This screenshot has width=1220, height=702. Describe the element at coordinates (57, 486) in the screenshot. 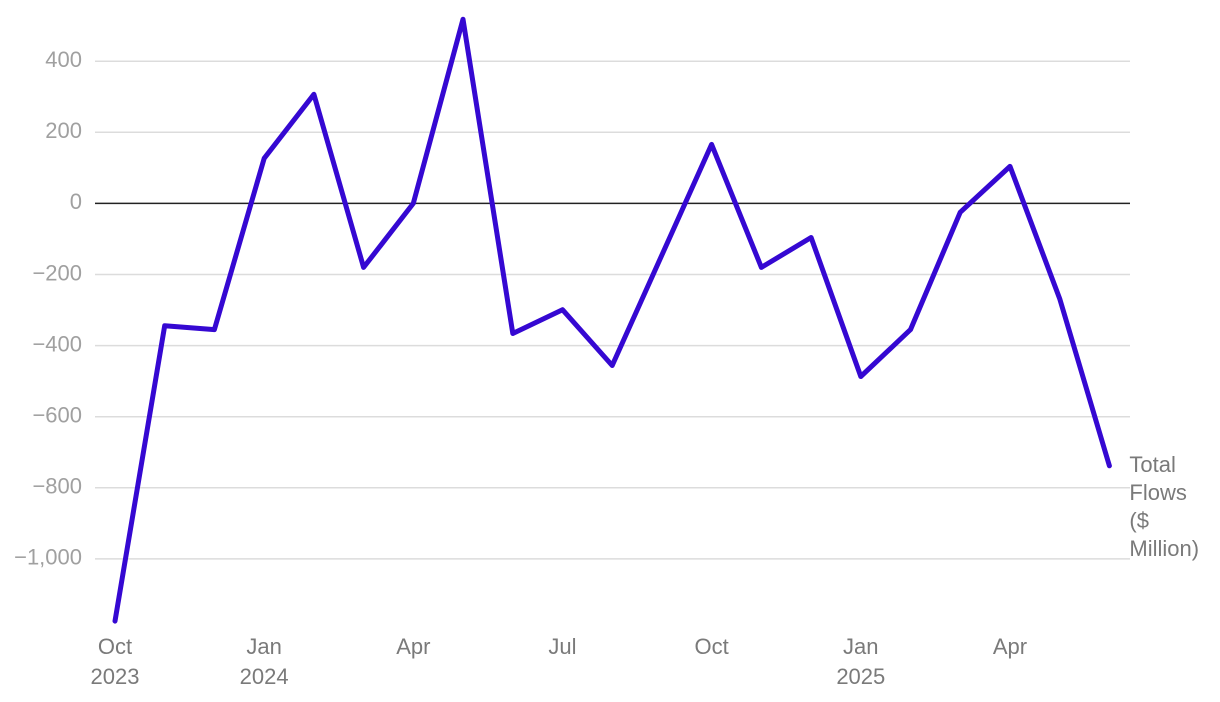

I see `y-tick-label: −800` at that location.